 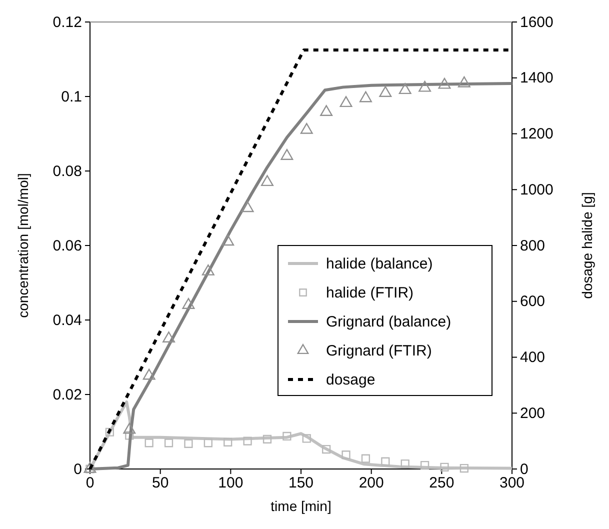 I want to click on legend-label: Grignard (balance), so click(x=389, y=322).